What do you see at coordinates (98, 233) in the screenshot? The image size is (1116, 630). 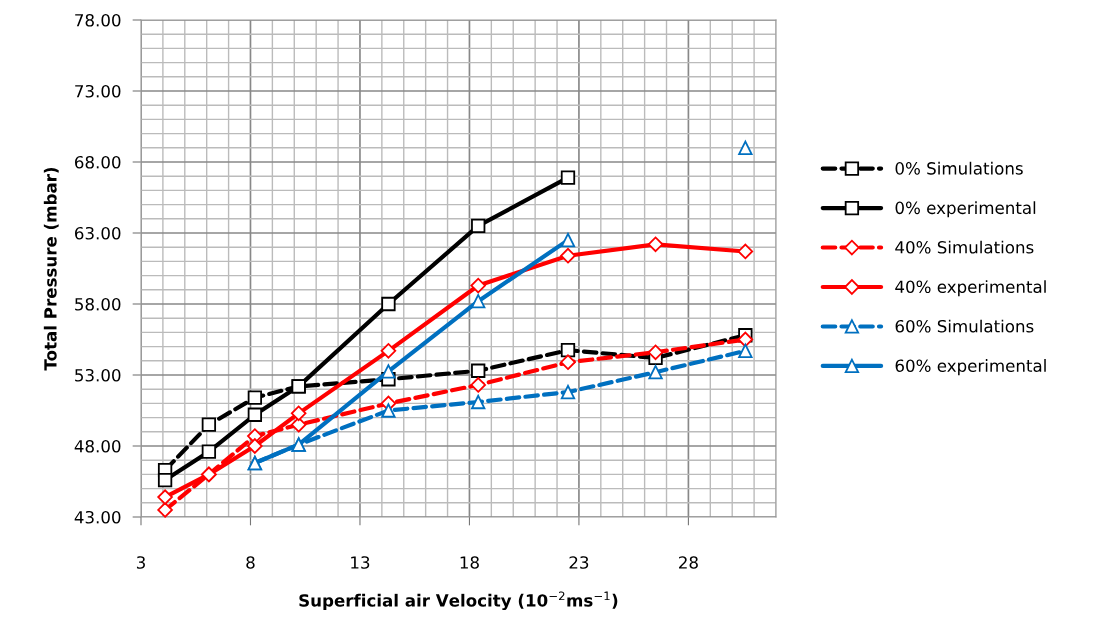 I see `y-tick-label: 63.00` at bounding box center [98, 233].